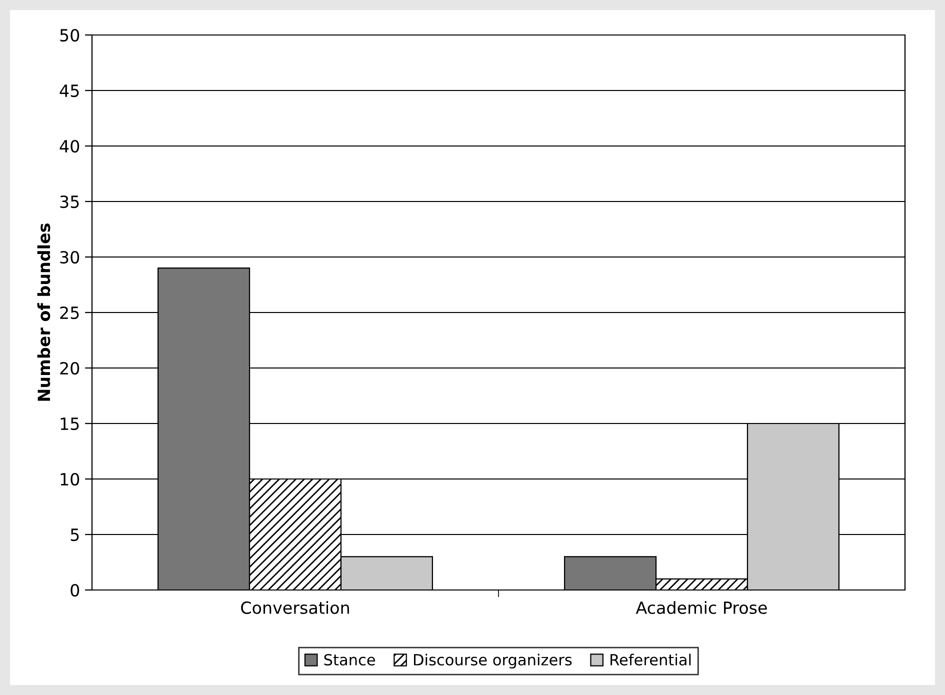 This screenshot has height=695, width=945. Describe the element at coordinates (70, 368) in the screenshot. I see `y-tick-label: 20` at that location.